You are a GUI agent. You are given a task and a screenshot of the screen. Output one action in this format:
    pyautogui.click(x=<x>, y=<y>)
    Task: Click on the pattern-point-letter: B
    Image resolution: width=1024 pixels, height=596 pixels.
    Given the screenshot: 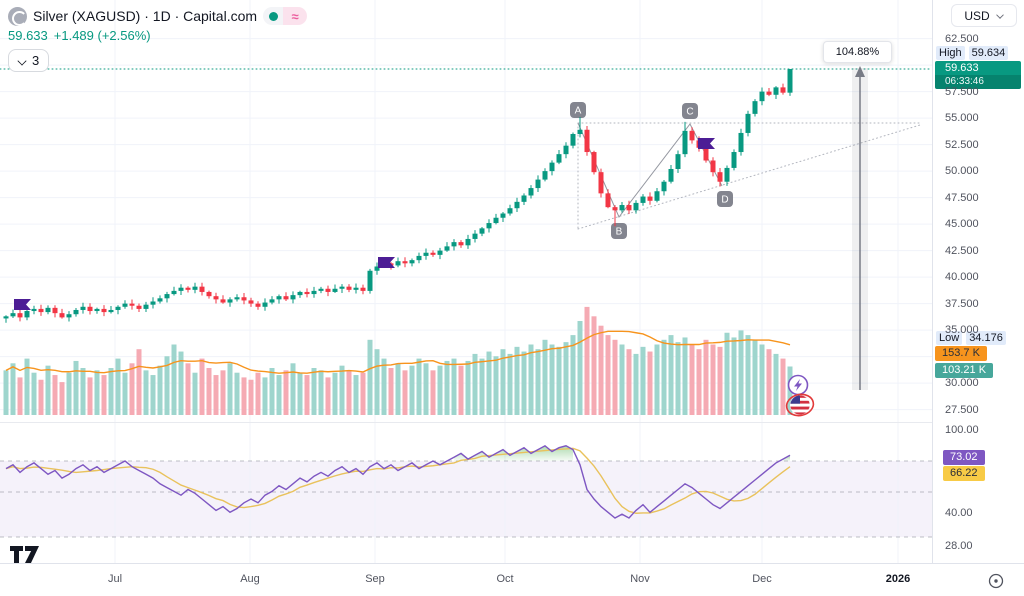 What is the action you would take?
    pyautogui.click(x=619, y=232)
    